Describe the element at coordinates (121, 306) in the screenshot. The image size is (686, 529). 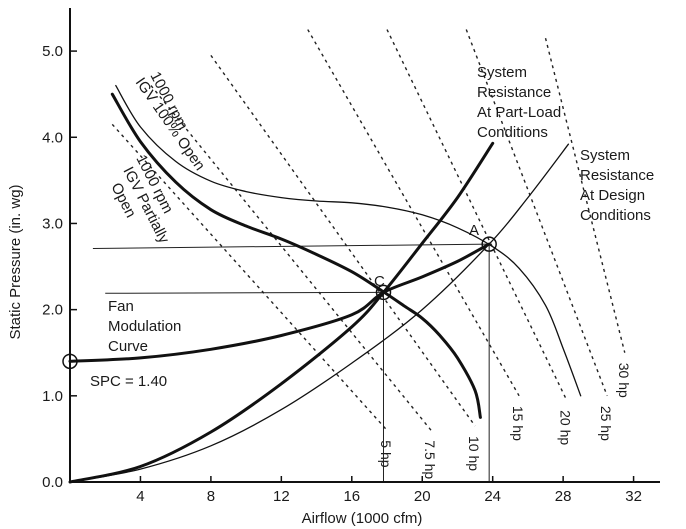
I see `label-fan-mod-1: Fan` at that location.